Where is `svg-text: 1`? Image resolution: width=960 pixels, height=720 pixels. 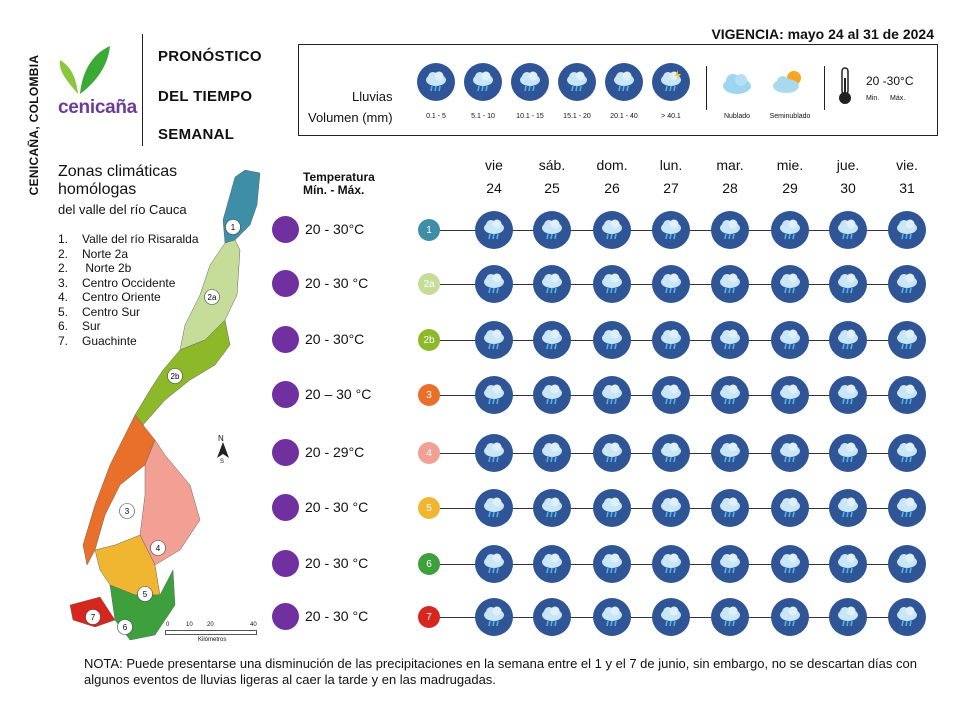 svg-text: 1 is located at coordinates (233, 227).